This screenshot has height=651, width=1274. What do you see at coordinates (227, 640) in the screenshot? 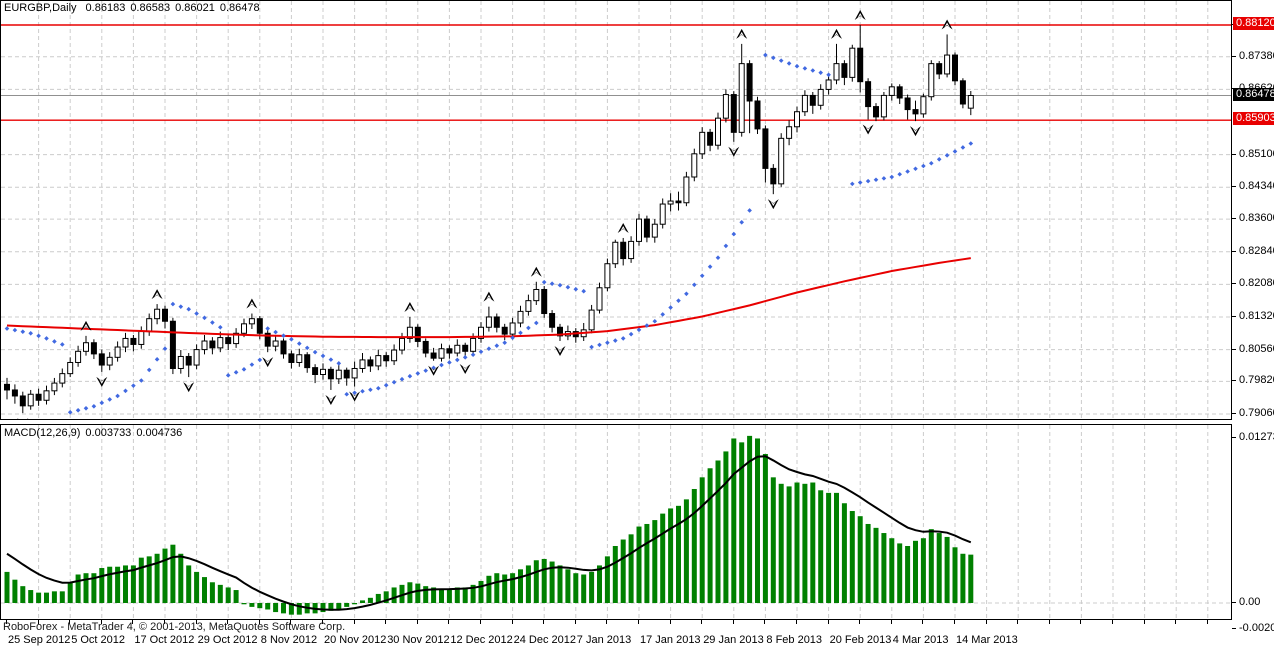
I see `date-axis-label: 29 Oct 2012` at bounding box center [227, 640].